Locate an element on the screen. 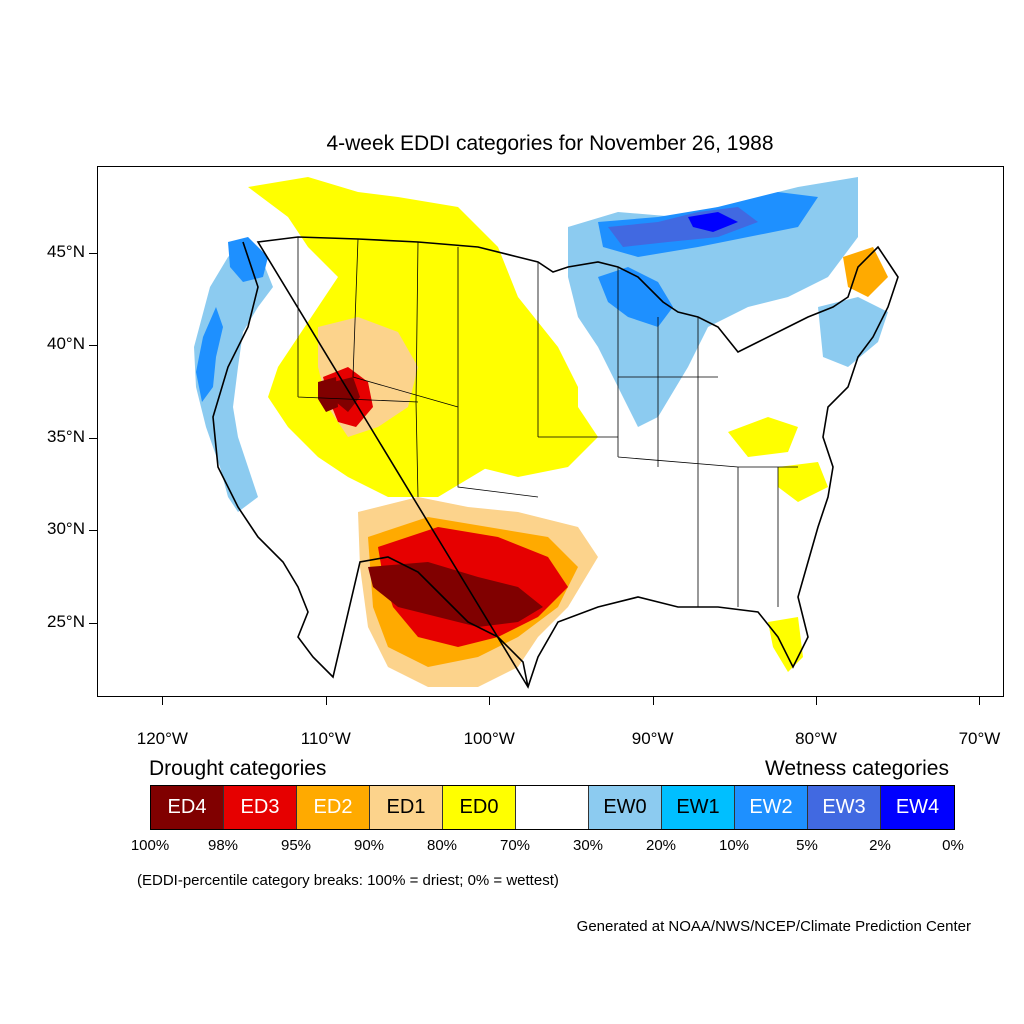 The height and width of the screenshot is (1024, 1024). percent-break-label: 70% is located at coordinates (515, 845).